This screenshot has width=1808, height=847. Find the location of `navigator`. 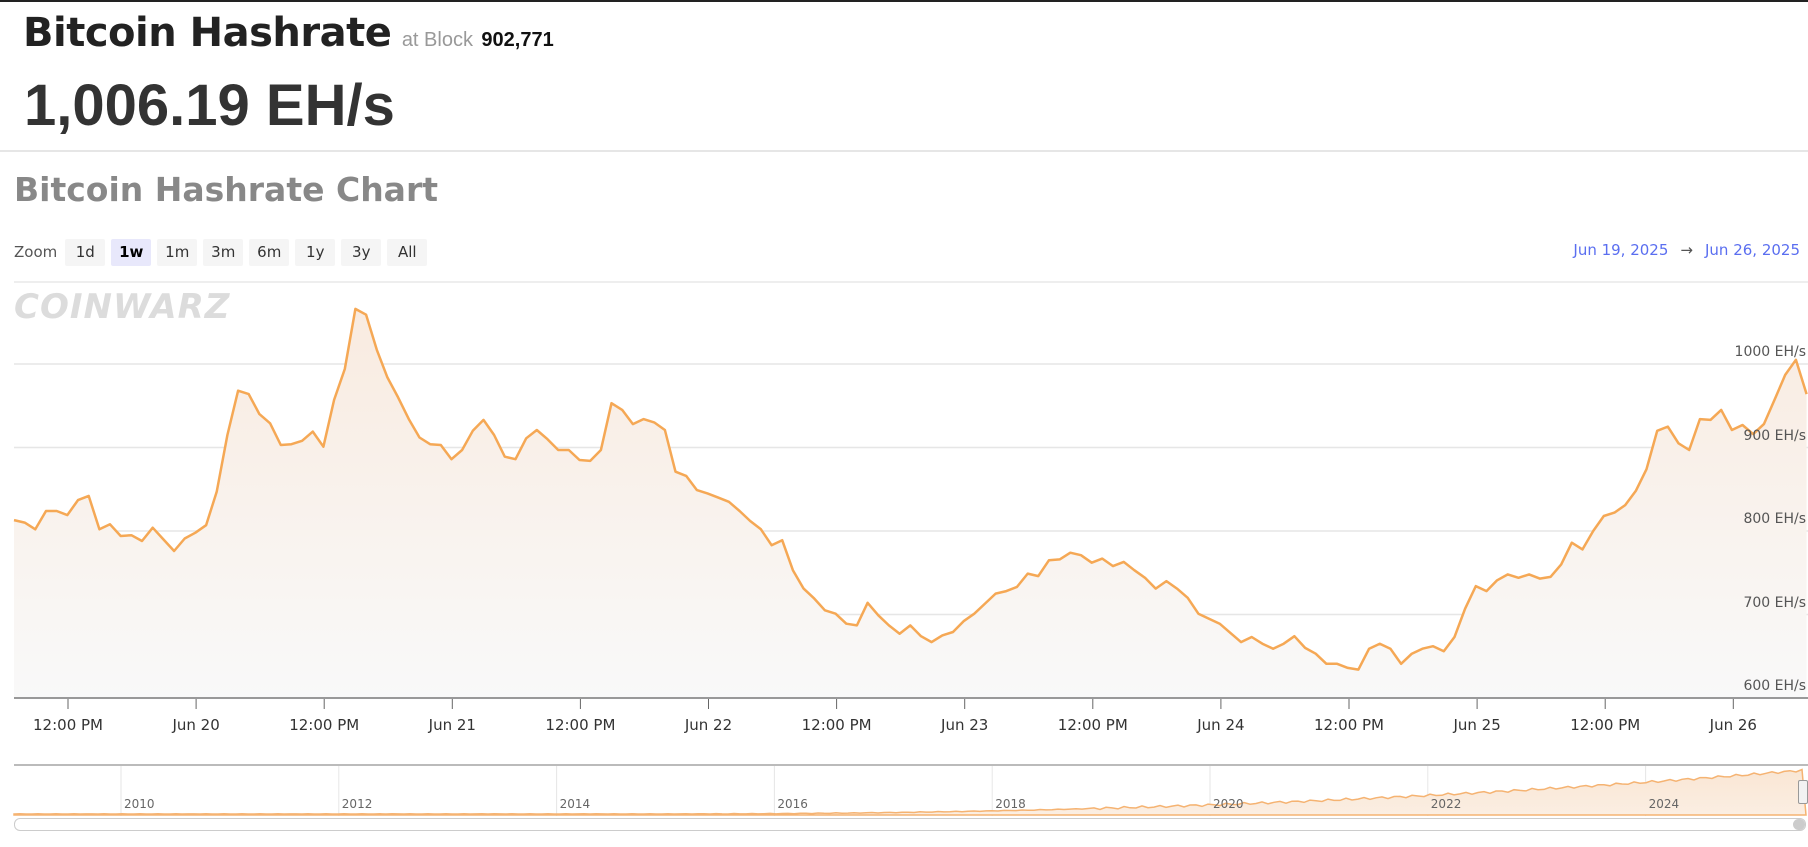

navigator is located at coordinates (911, 791).